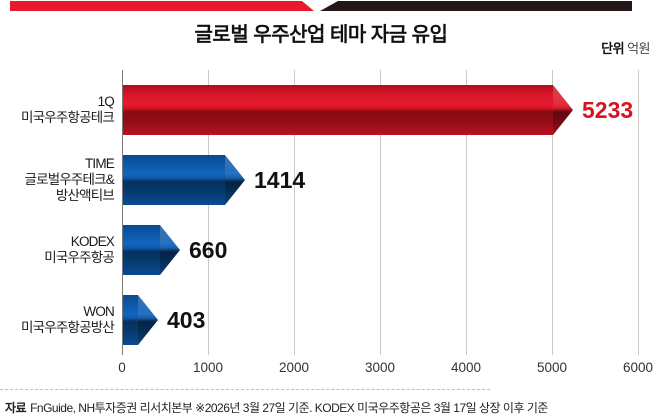 This screenshot has height=420, width=658. Describe the element at coordinates (186, 319) in the screenshot. I see `value-label: 403` at that location.